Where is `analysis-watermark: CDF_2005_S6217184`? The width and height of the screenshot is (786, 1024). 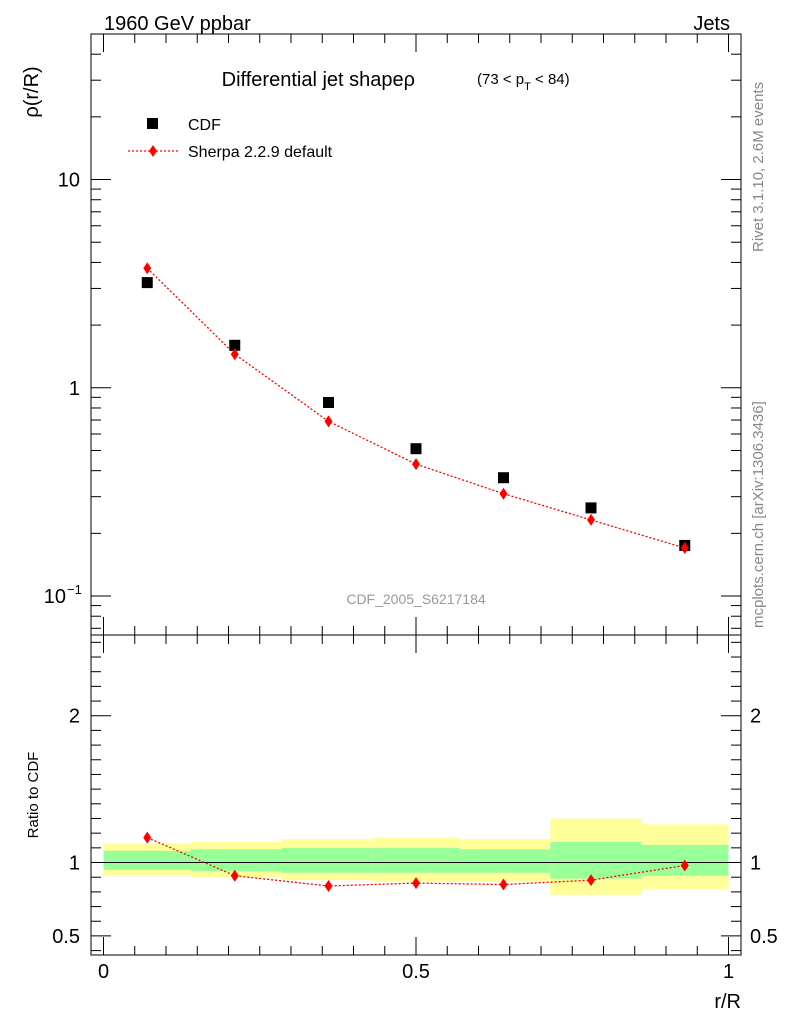
analysis-watermark: CDF_2005_S6217184 is located at coordinates (416, 599).